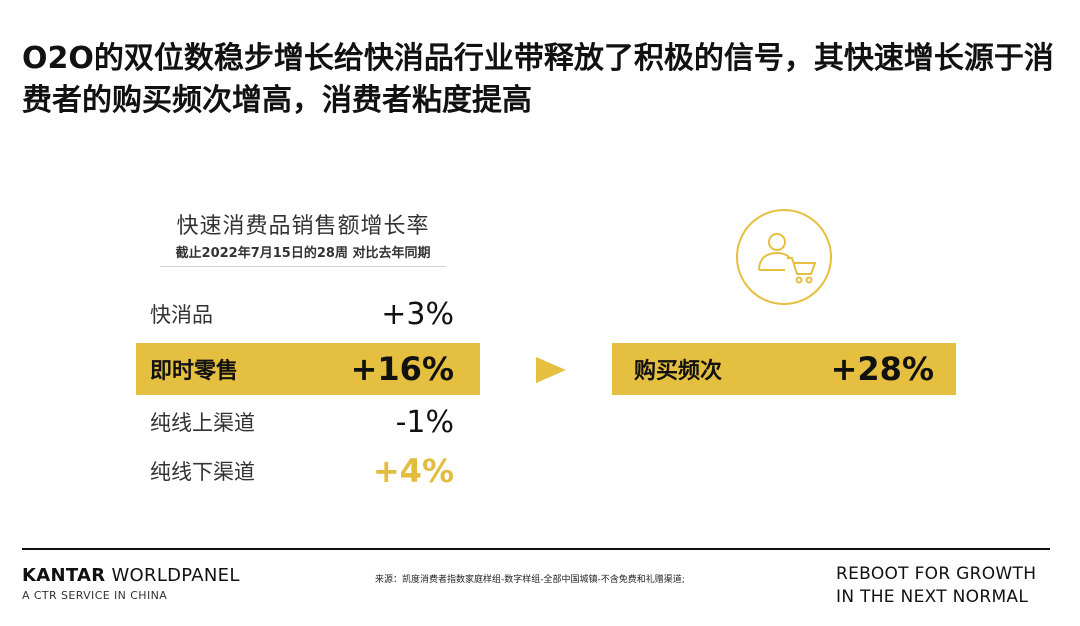 The width and height of the screenshot is (1080, 626). I want to click on brand-bold: KANTAR, so click(64, 575).